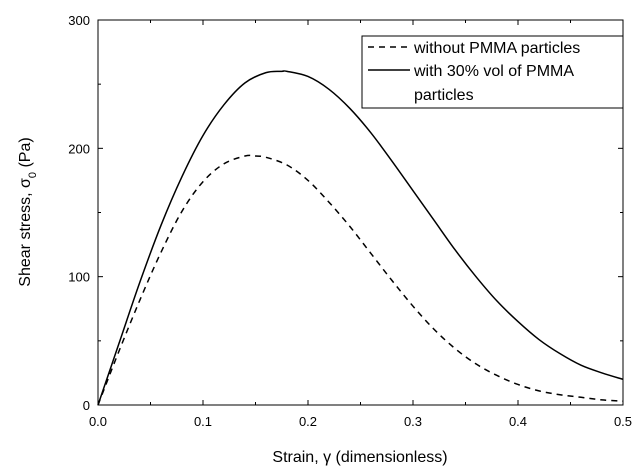 This screenshot has width=635, height=467. I want to click on legend-label-with-pmma: with 30% vol of PMMA, so click(493, 71).